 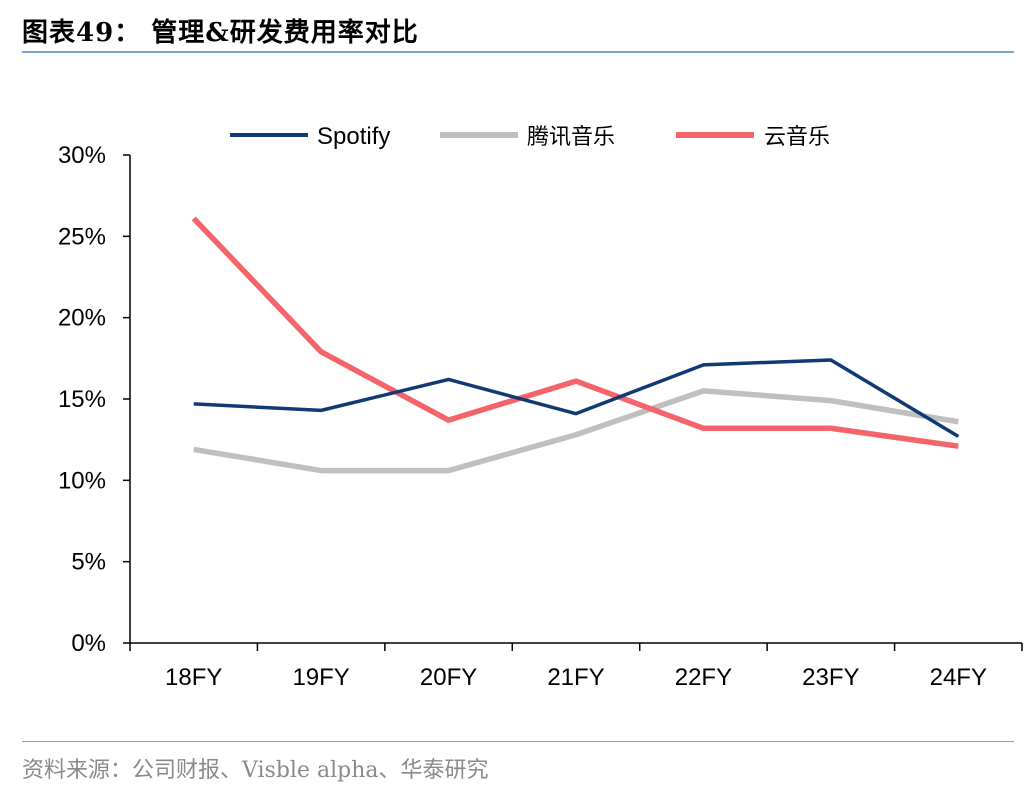 What do you see at coordinates (797, 137) in the screenshot?
I see `legend-label-2: 云音乐` at bounding box center [797, 137].